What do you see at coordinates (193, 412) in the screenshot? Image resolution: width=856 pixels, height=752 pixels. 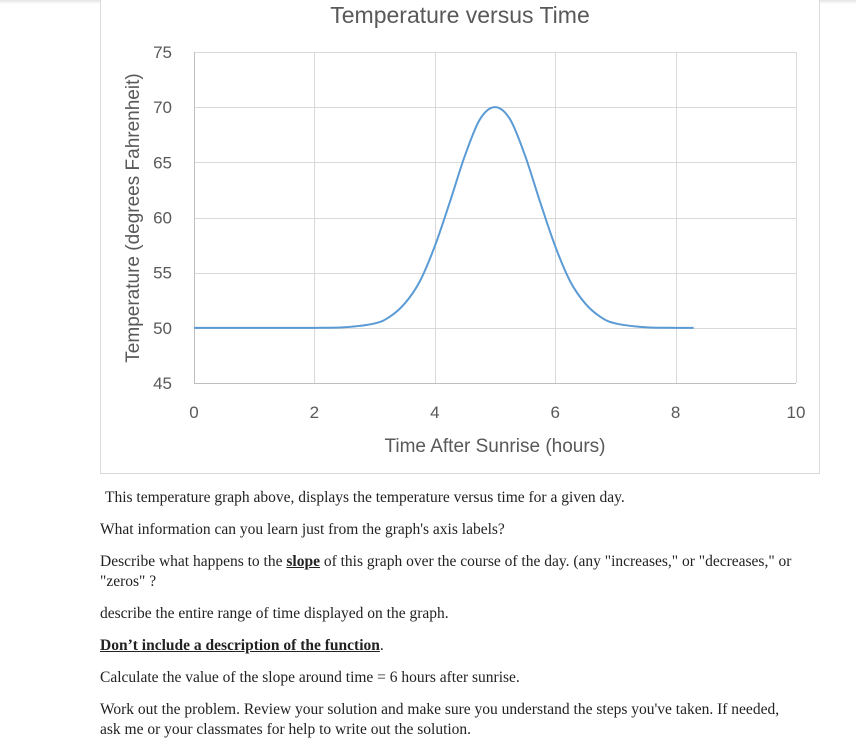 I see `x-tick-label: 0` at bounding box center [193, 412].